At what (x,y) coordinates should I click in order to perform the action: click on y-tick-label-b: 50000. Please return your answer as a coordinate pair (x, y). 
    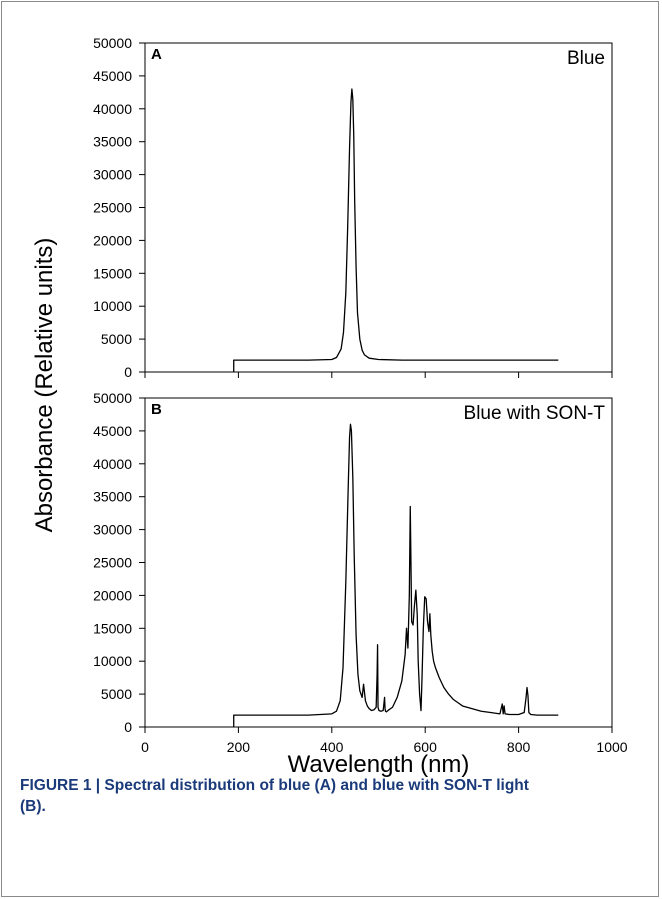
    Looking at the image, I should click on (112, 398).